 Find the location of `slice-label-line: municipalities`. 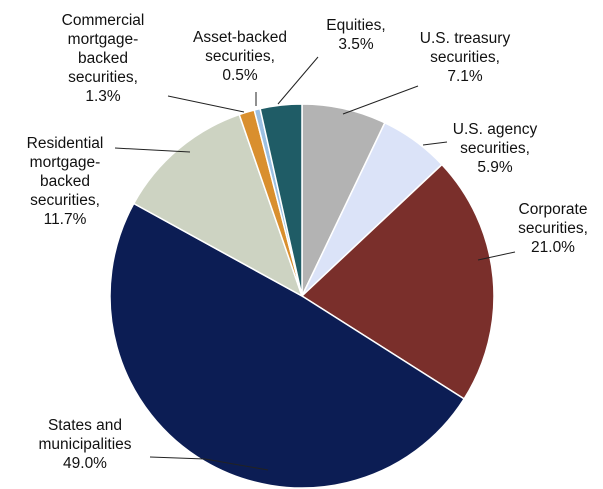

slice-label-line: municipalities is located at coordinates (84, 444).